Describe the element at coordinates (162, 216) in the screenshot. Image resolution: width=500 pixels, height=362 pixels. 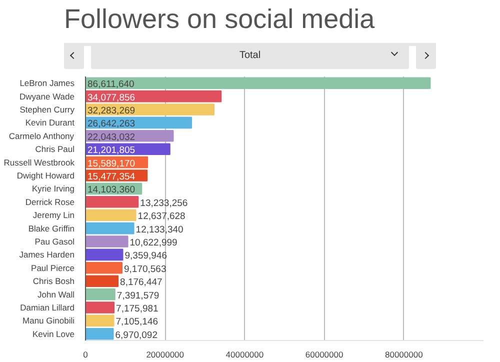
I see `data-label: 12,637,628` at that location.